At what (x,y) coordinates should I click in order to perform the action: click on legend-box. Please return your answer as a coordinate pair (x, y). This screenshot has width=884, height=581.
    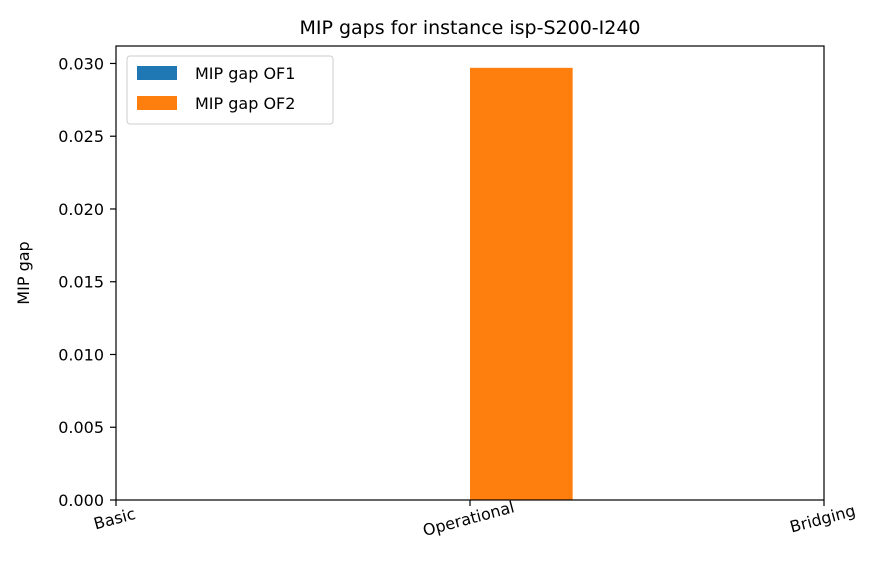
    Looking at the image, I should click on (230, 90).